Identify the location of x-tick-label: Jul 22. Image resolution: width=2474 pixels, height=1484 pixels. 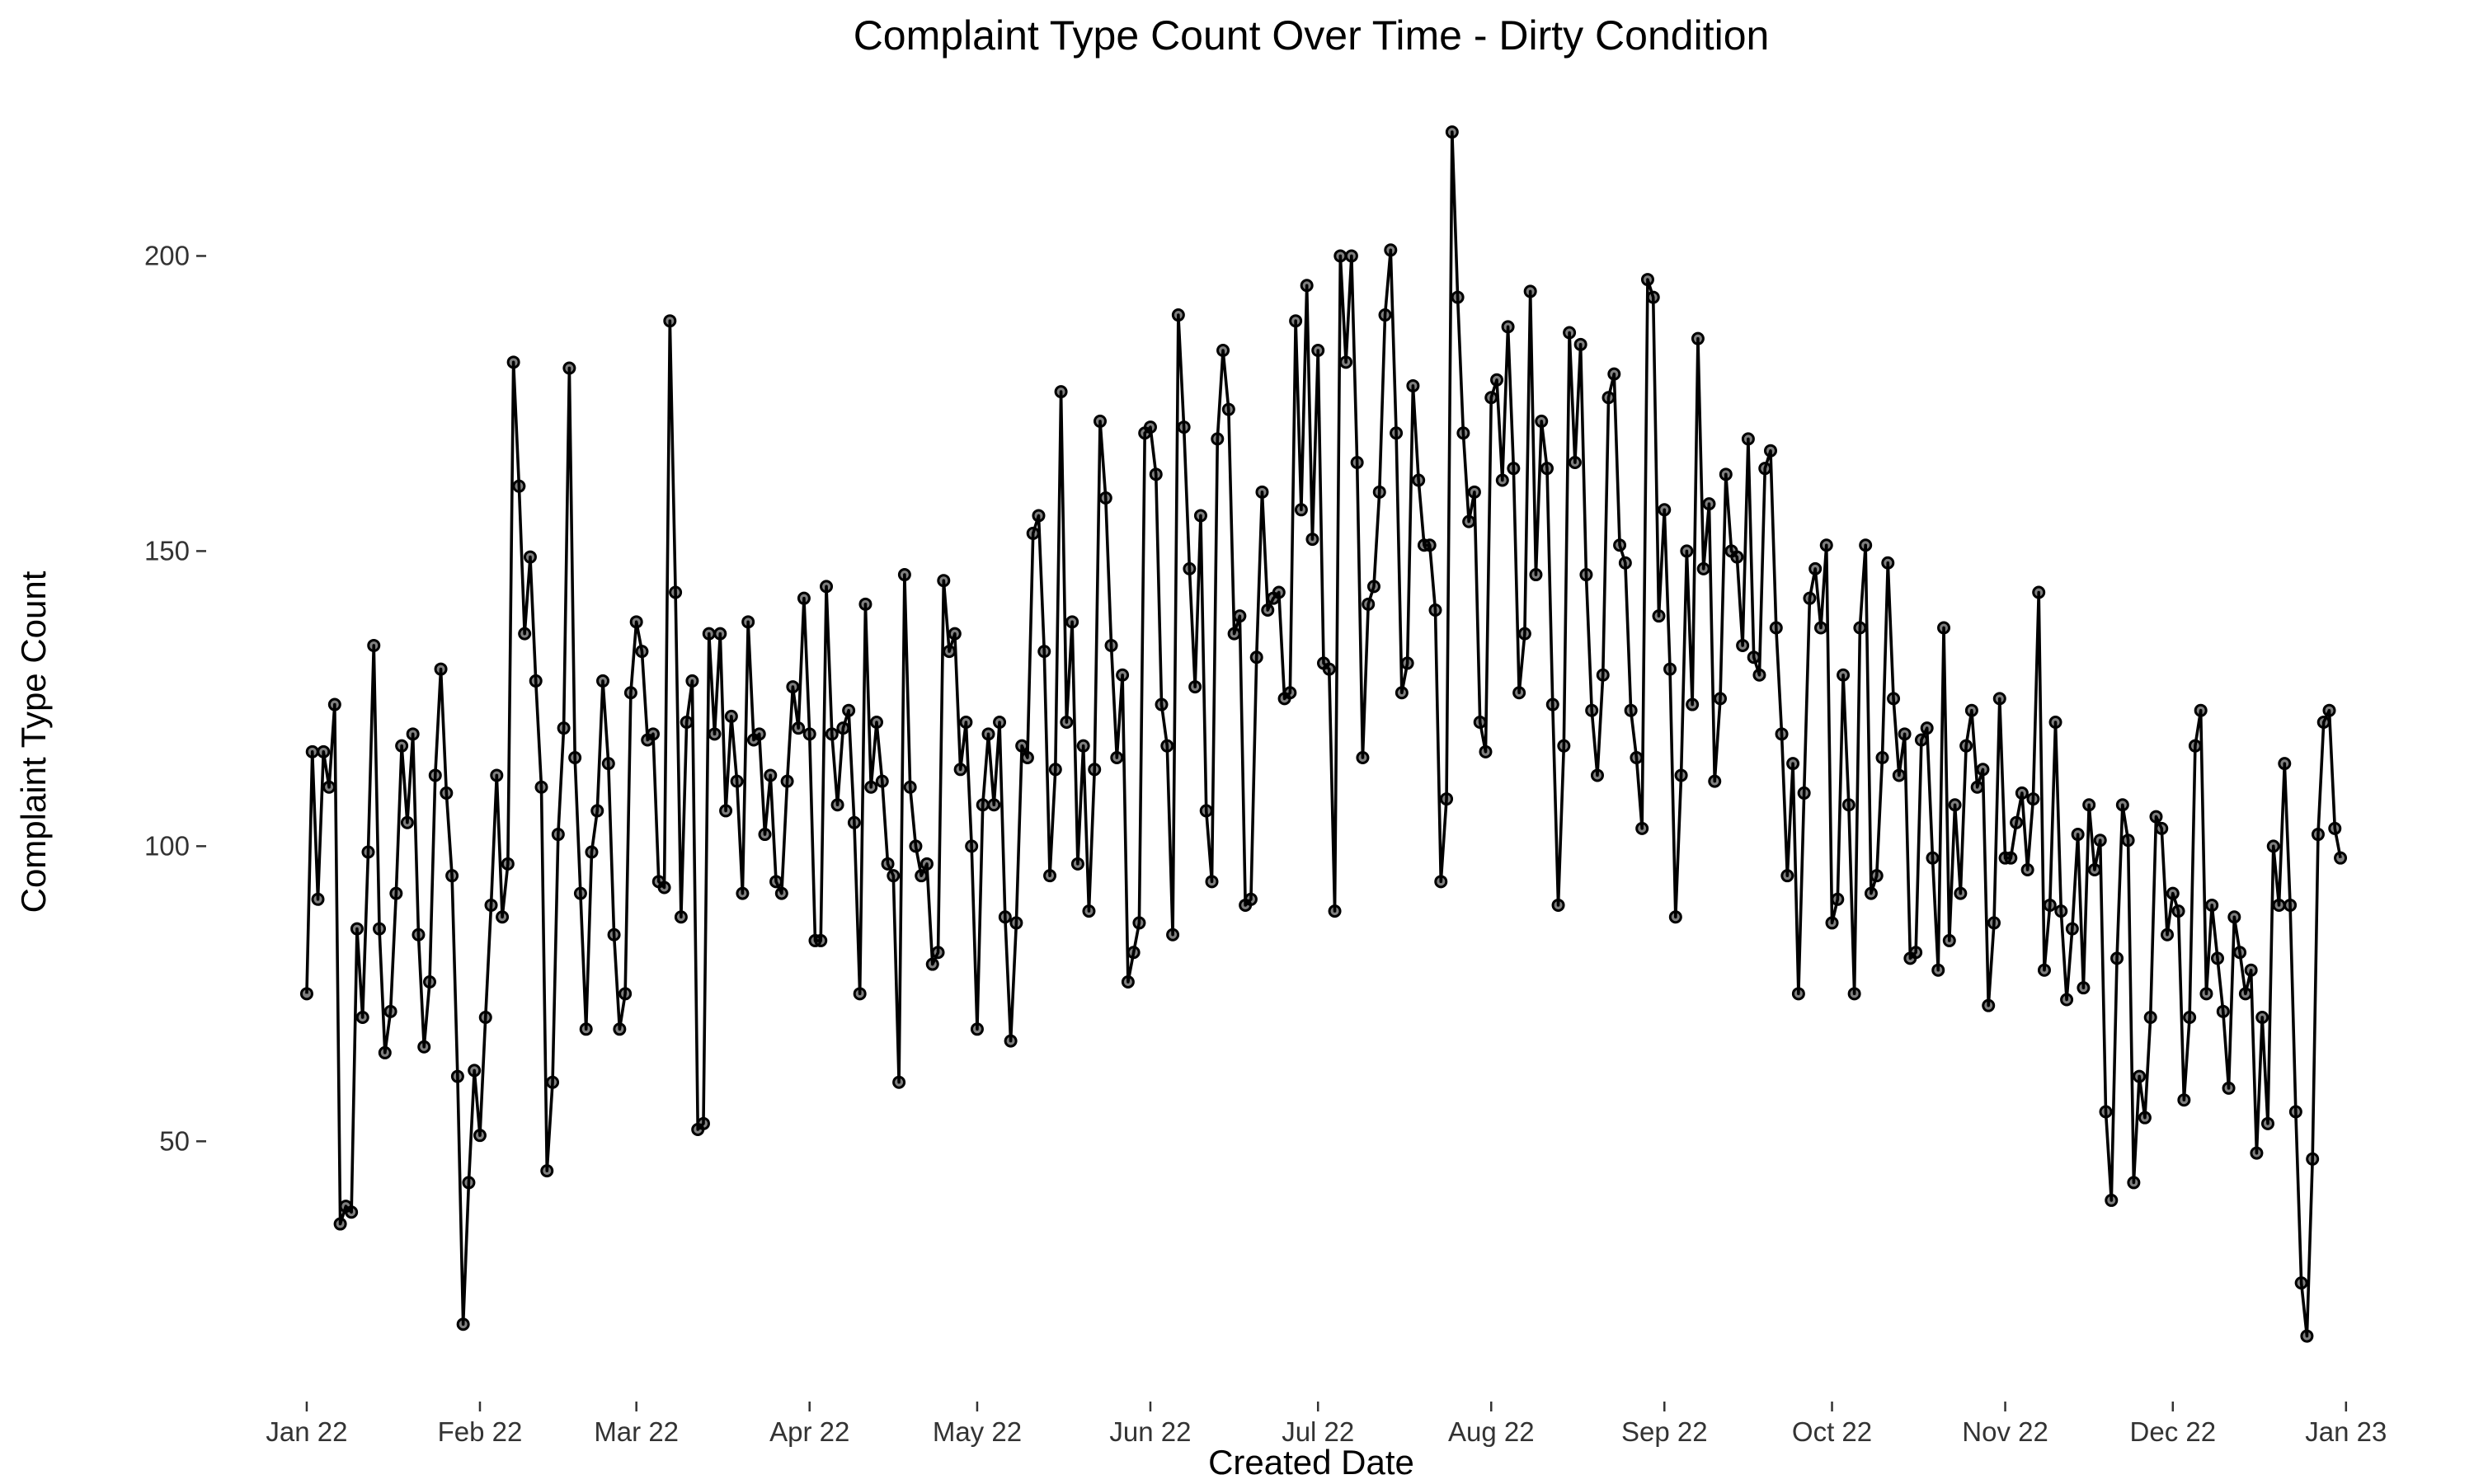
(1318, 1431).